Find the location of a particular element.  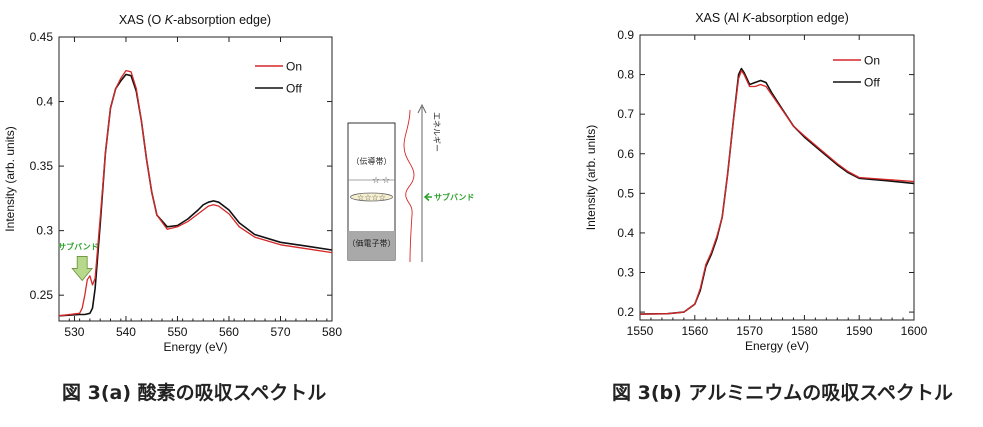

x-tick-label: 1580 is located at coordinates (804, 331).